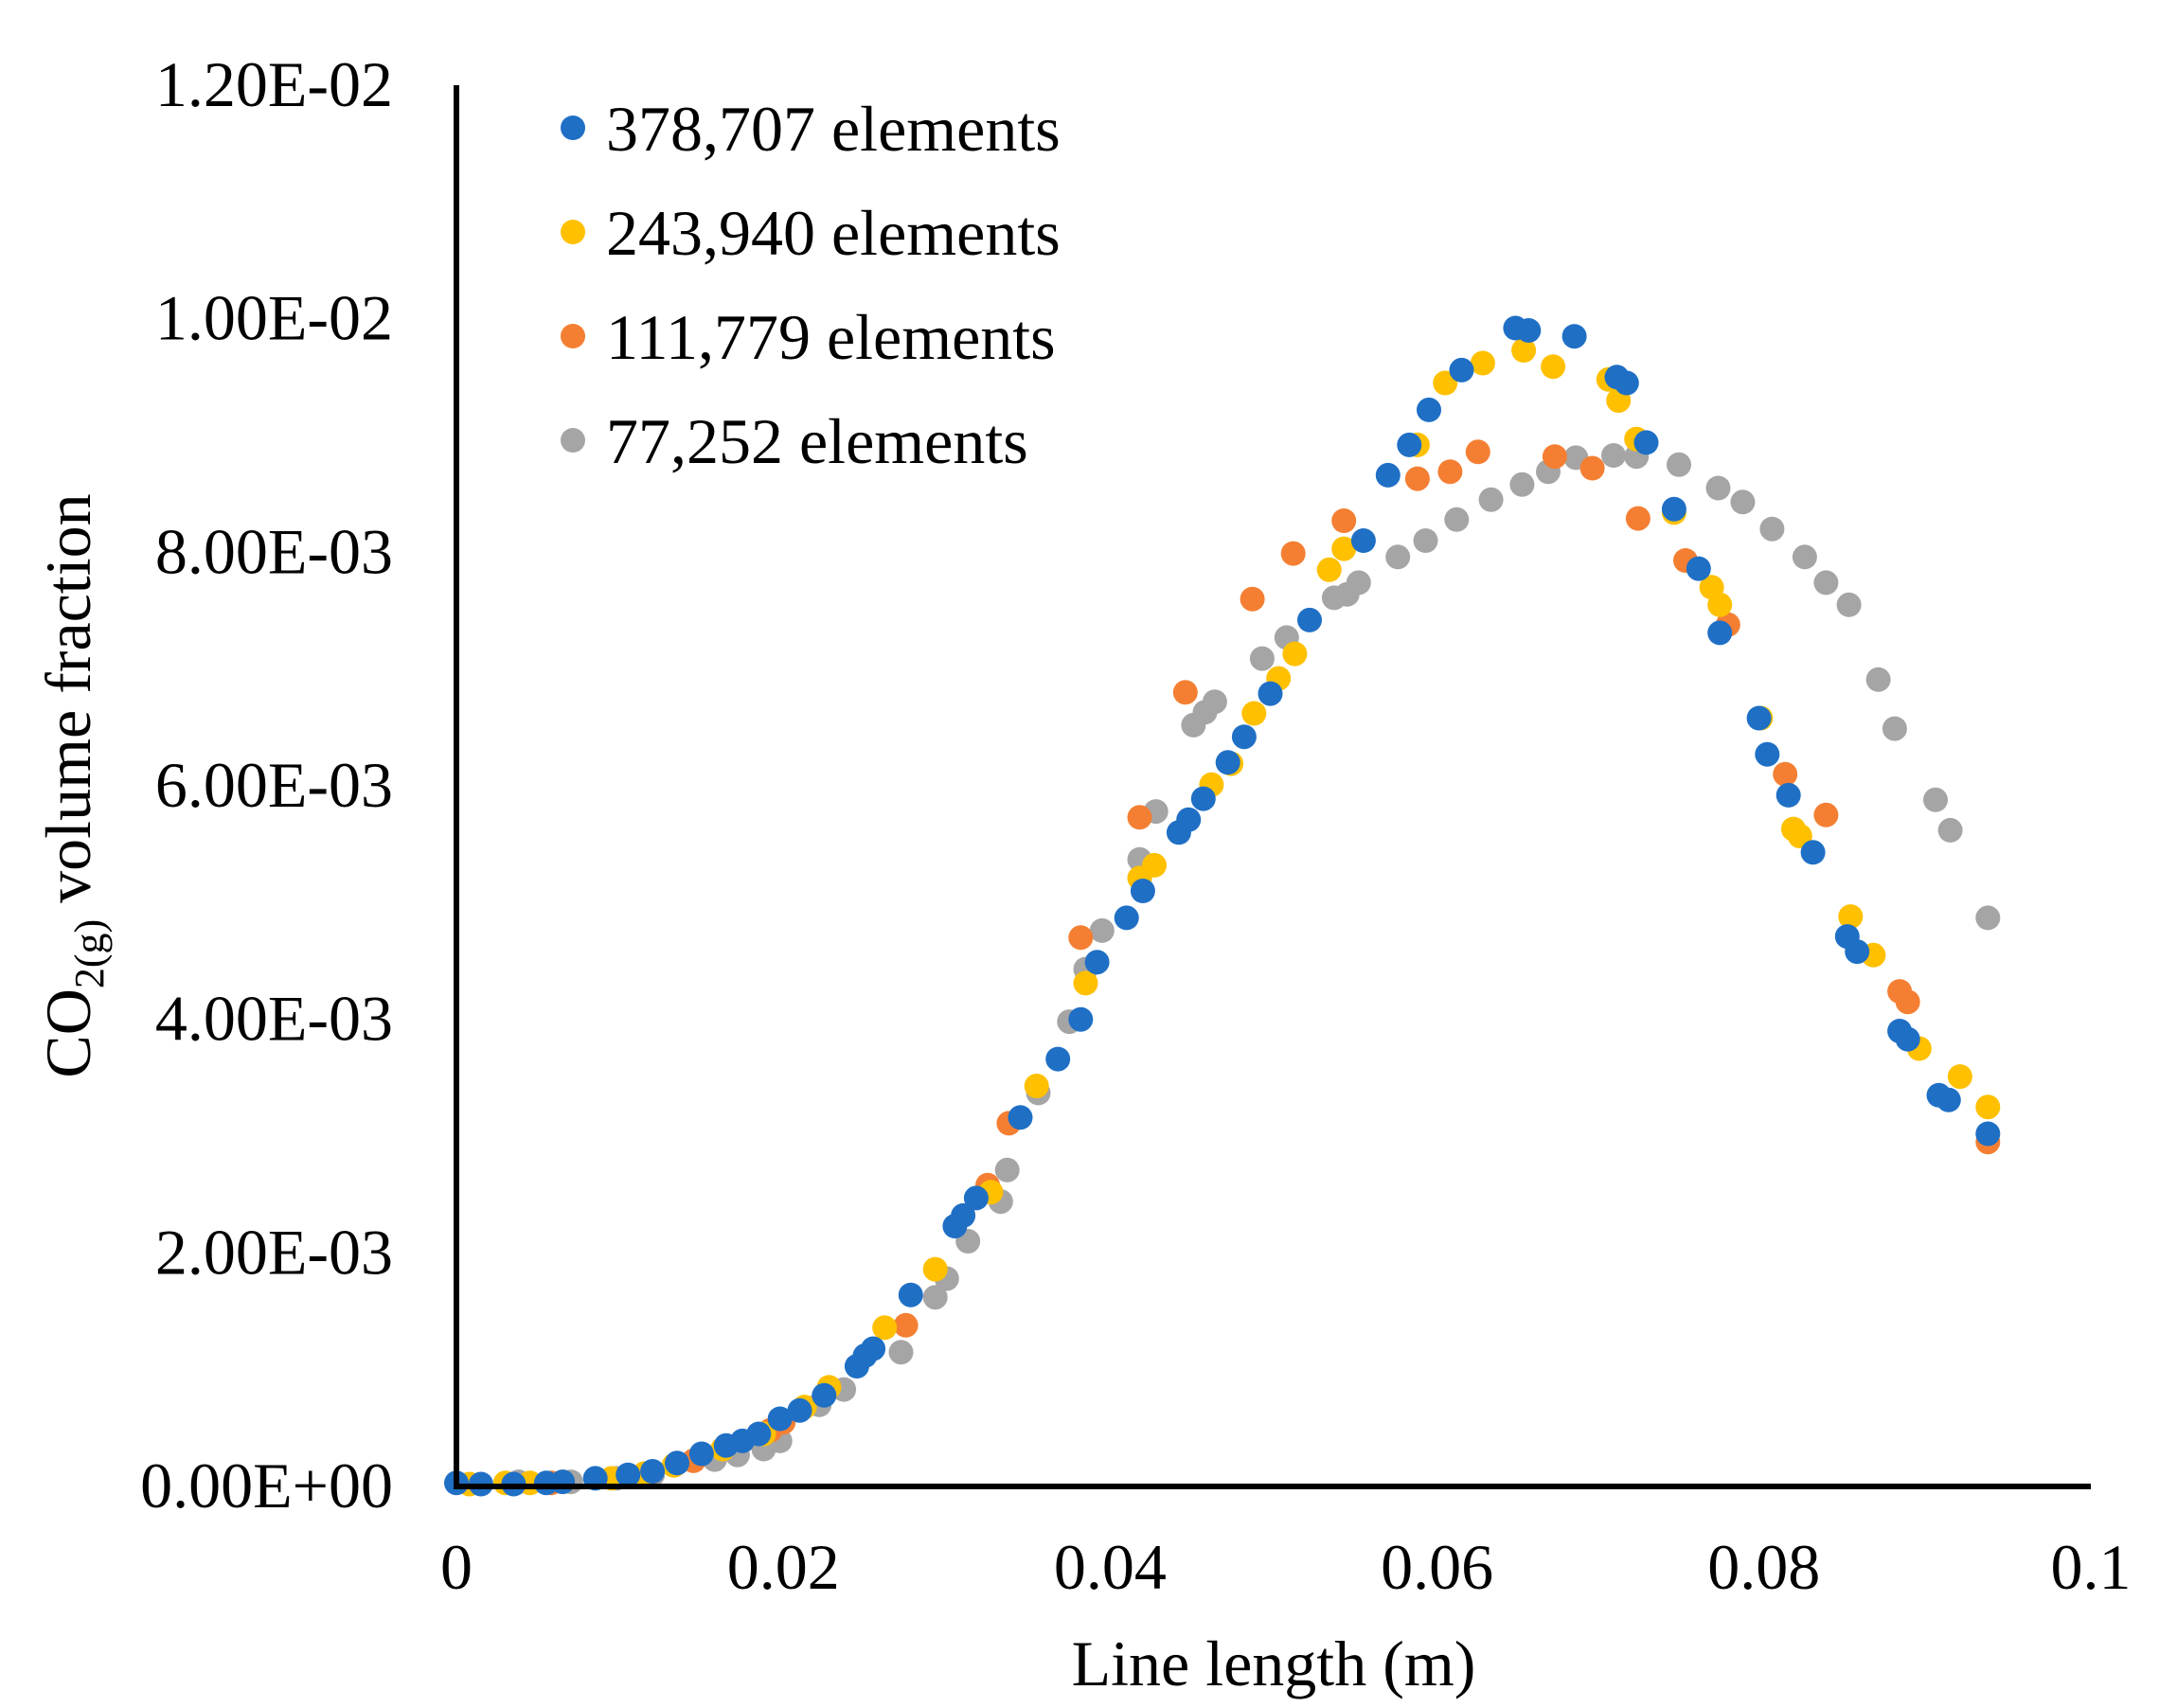 This screenshot has height=1708, width=2159. I want to click on legend-item: 243,940 elements, so click(811, 233).